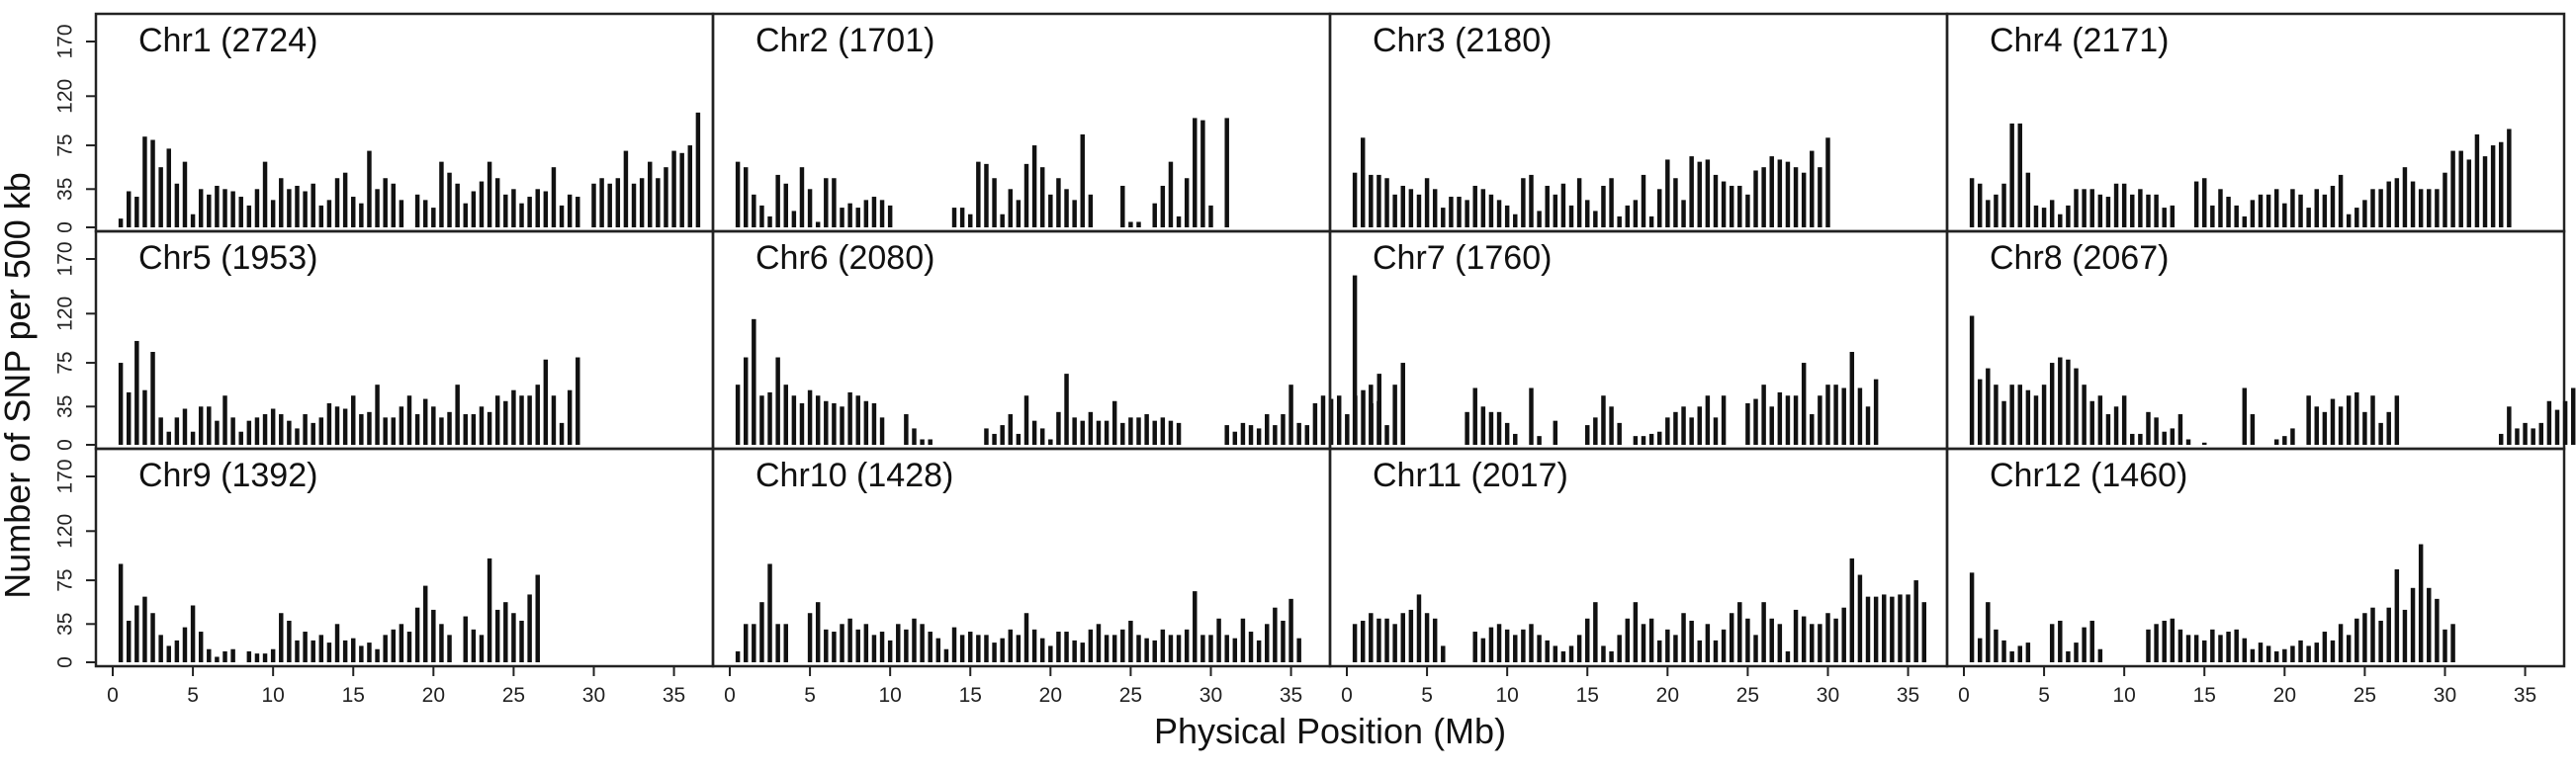 This screenshot has height=772, width=2576. Describe the element at coordinates (1130, 695) in the screenshot. I see `x-tick-label: 25` at that location.